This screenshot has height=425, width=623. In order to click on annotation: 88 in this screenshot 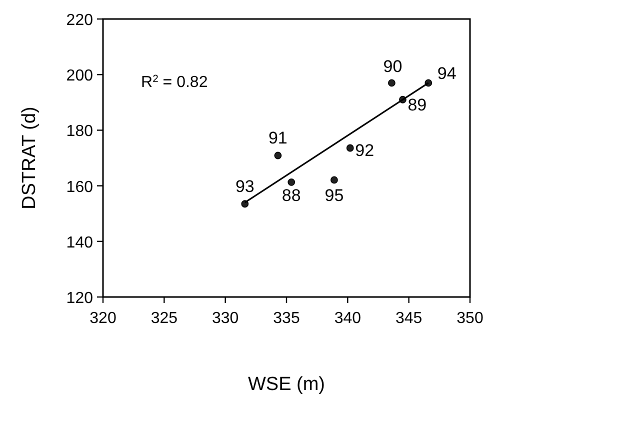, I will do `click(291, 196)`.